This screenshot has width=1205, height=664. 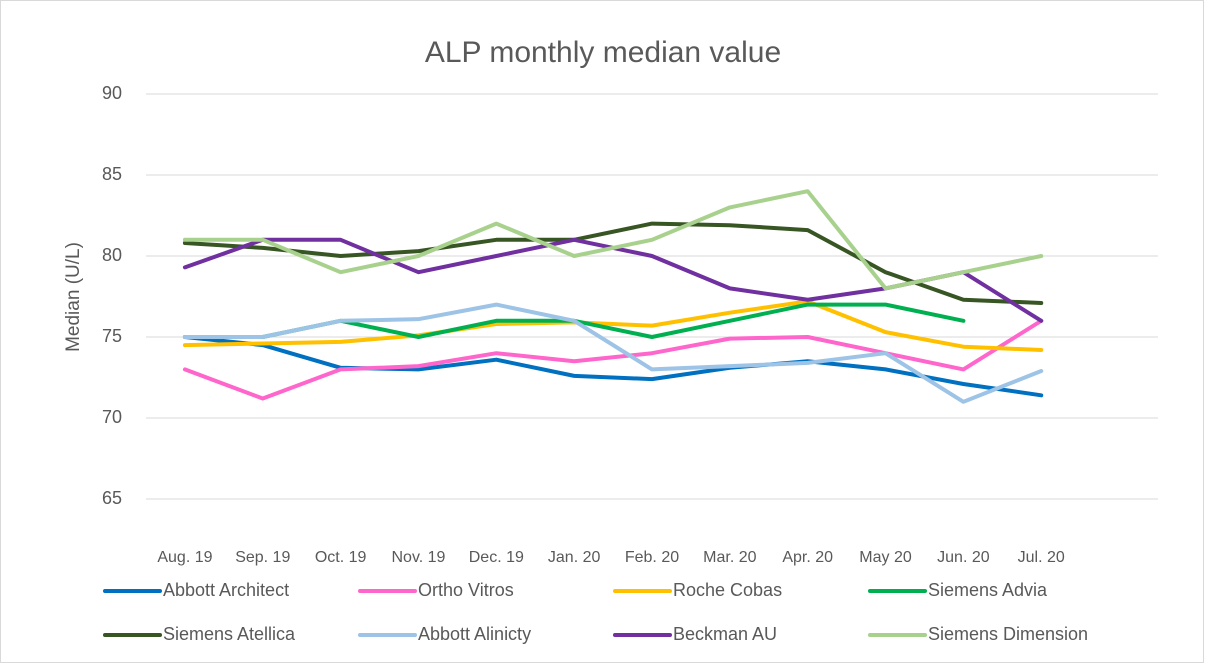 What do you see at coordinates (988, 590) in the screenshot?
I see `legend-label: Siemens Advia` at bounding box center [988, 590].